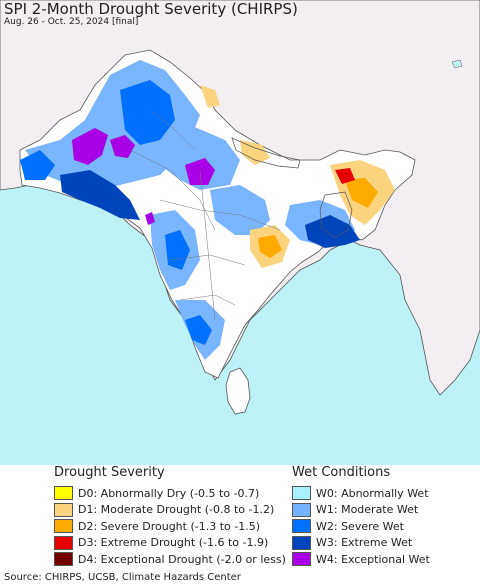 Image resolution: width=480 pixels, height=586 pixels. What do you see at coordinates (341, 472) in the screenshot?
I see `legend-wet-title: Wet Conditions` at bounding box center [341, 472].